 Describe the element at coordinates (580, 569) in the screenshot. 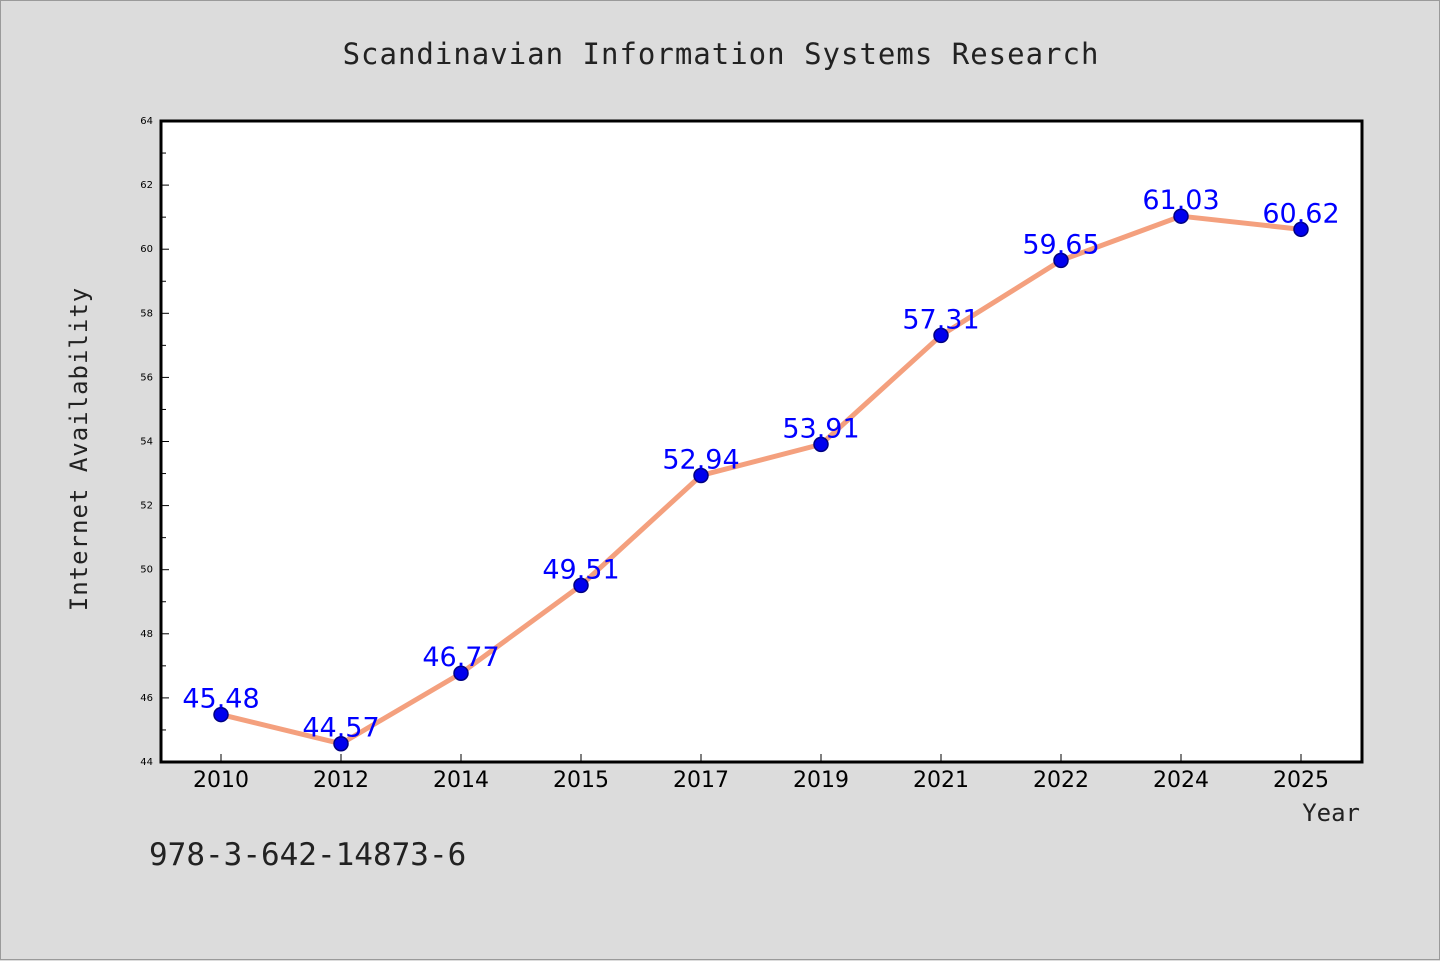

I see `data-label: 49.51` at that location.